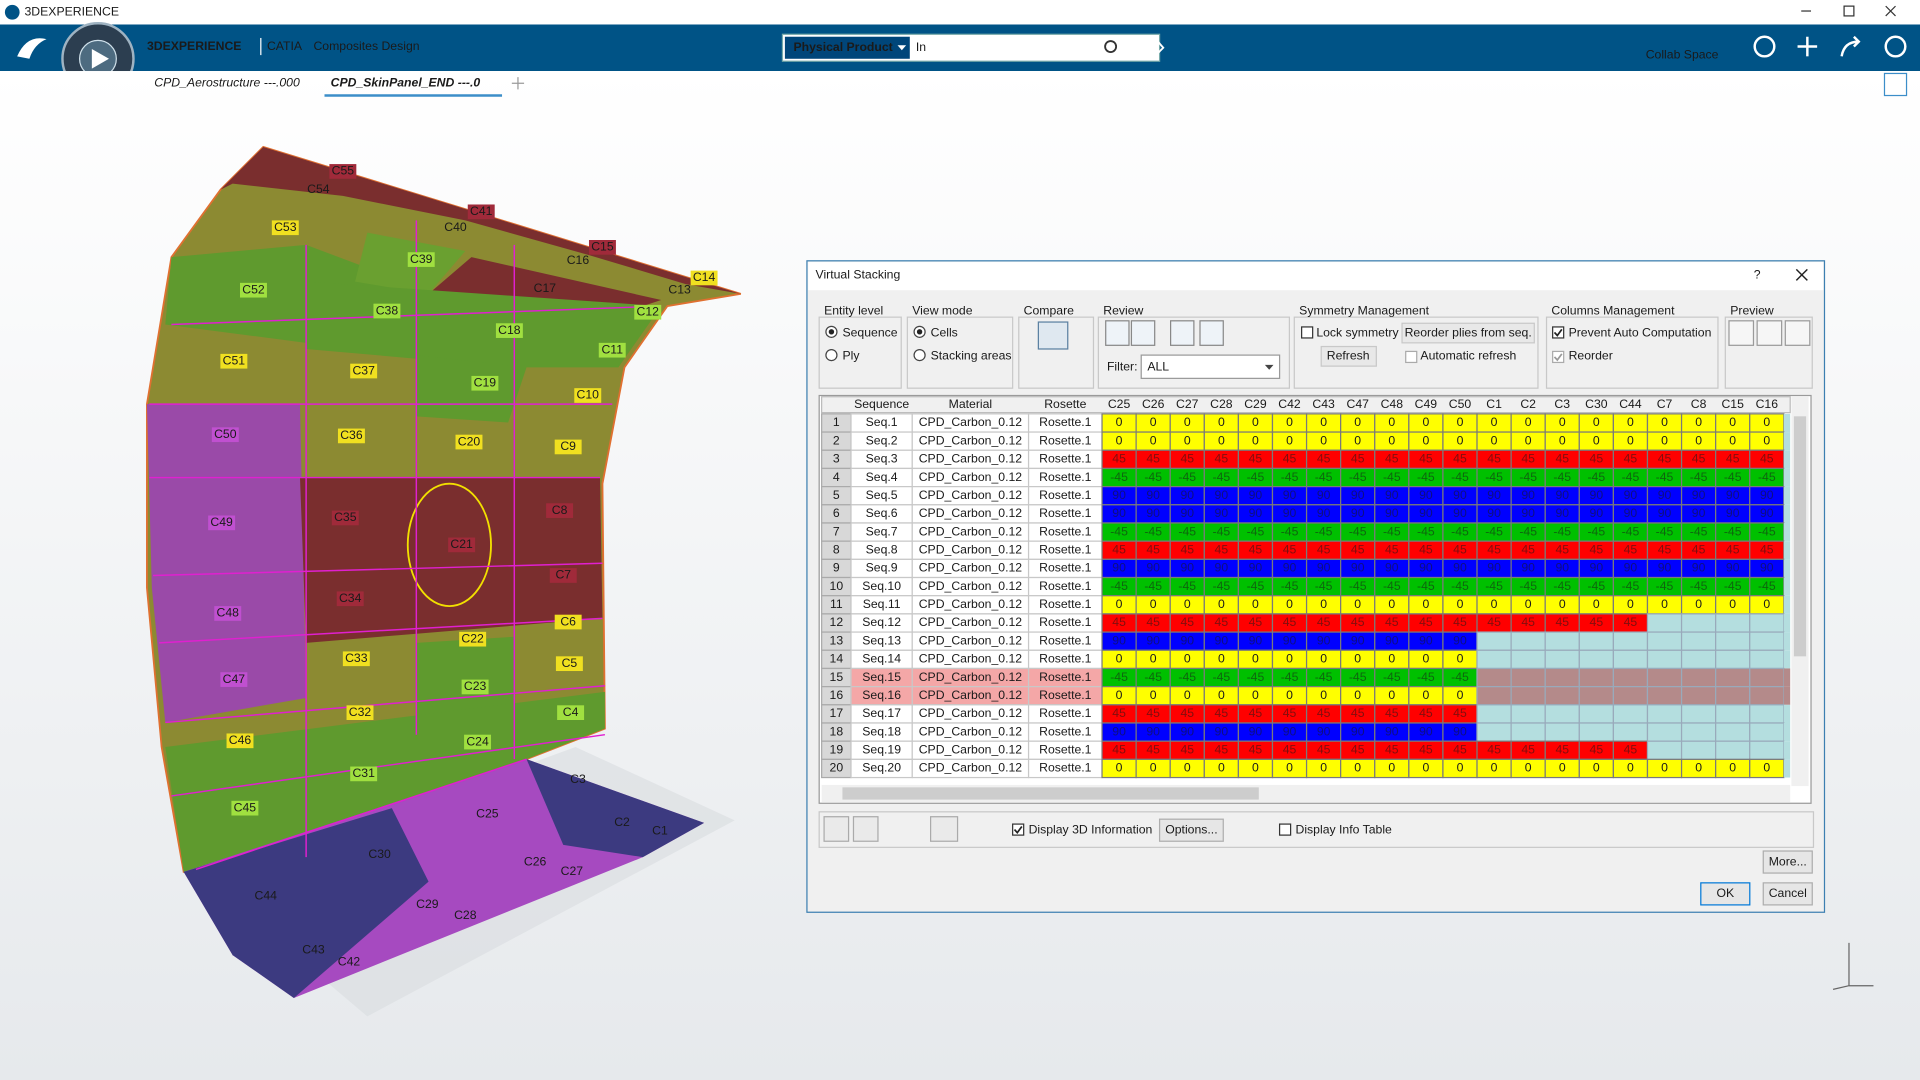 This screenshot has height=1080, width=1920. Describe the element at coordinates (869, 332) in the screenshot. I see `radio-label: Sequence` at that location.